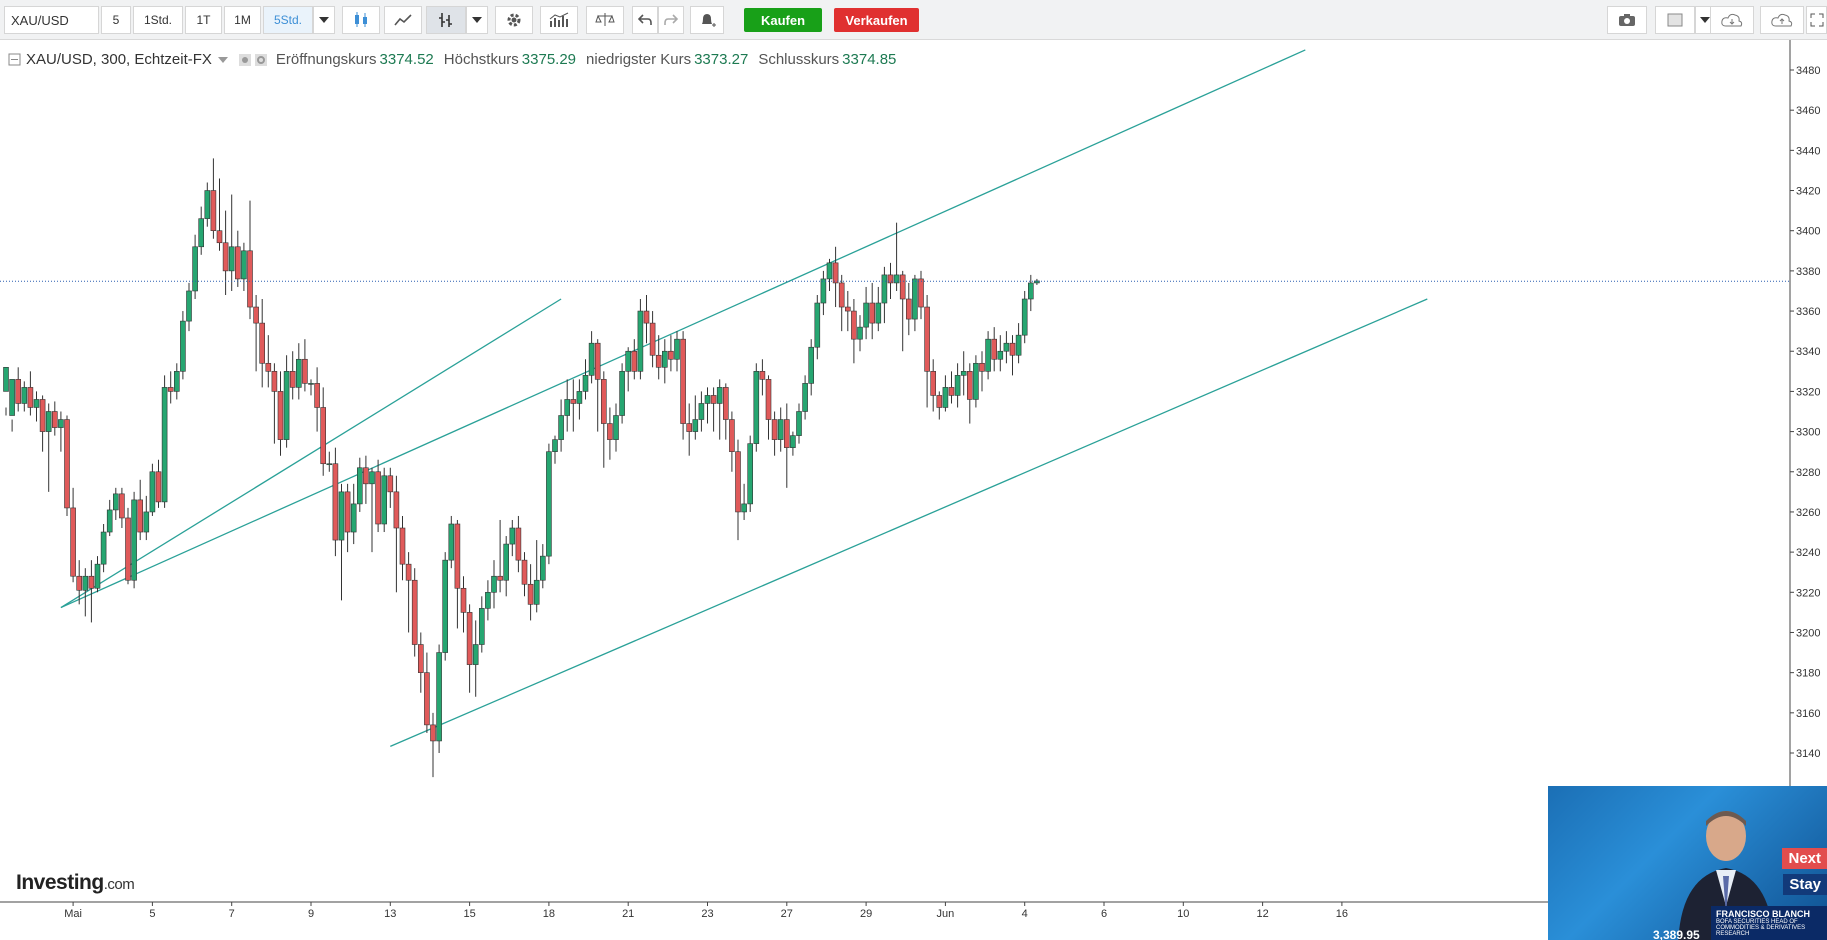 This screenshot has height=940, width=1827. What do you see at coordinates (1808, 473) in the screenshot?
I see `price-tick-label: 3280` at bounding box center [1808, 473].